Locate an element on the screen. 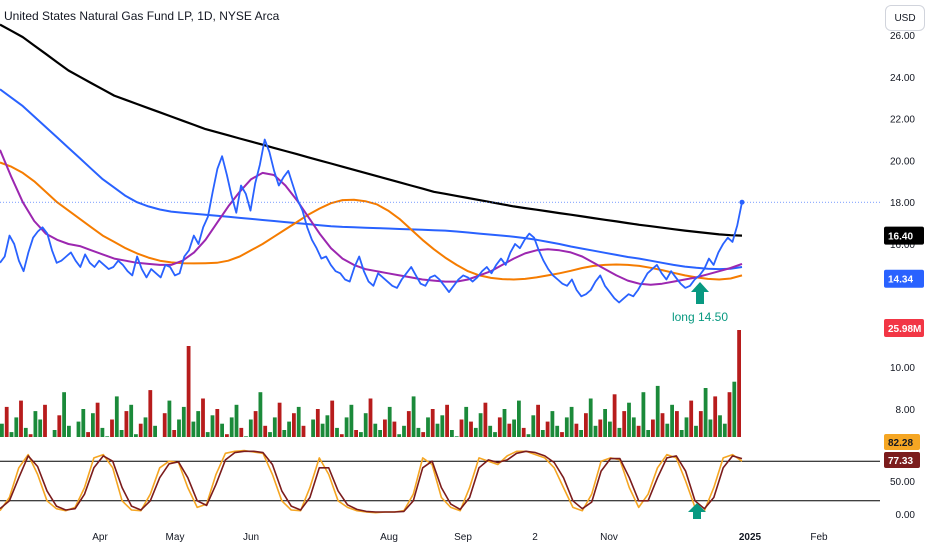 The width and height of the screenshot is (932, 550). stoch-tick-label: 0.00 is located at coordinates (906, 515).